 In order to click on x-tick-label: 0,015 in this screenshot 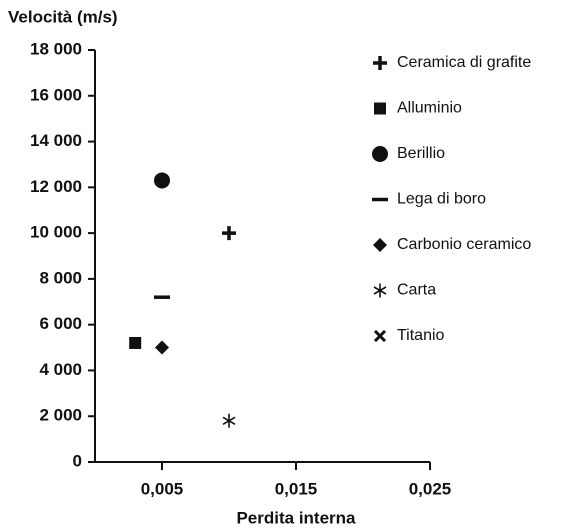, I will do `click(296, 488)`.